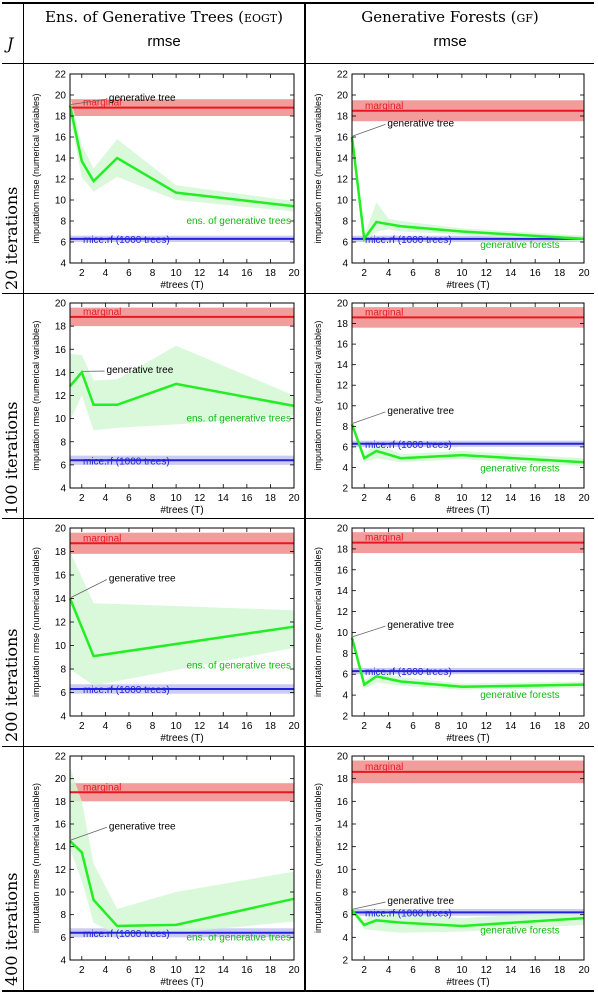  Describe the element at coordinates (61, 893) in the screenshot. I see `y-tick-label: 10` at that location.